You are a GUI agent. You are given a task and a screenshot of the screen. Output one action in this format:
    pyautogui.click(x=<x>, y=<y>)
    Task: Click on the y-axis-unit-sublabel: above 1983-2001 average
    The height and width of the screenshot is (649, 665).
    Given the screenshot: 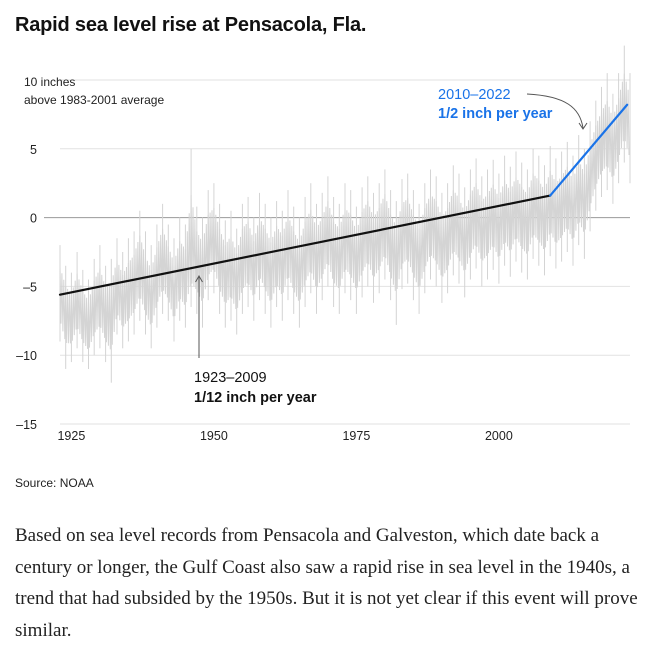 What is the action you would take?
    pyautogui.click(x=94, y=100)
    